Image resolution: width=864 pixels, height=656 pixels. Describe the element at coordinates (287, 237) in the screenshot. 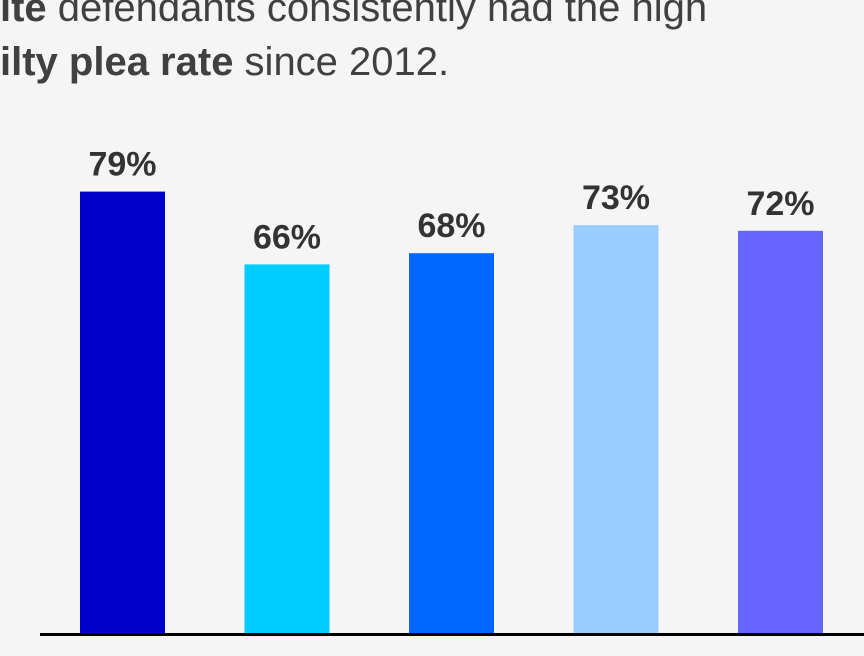

I see `bar-value-label-2: 66%` at that location.